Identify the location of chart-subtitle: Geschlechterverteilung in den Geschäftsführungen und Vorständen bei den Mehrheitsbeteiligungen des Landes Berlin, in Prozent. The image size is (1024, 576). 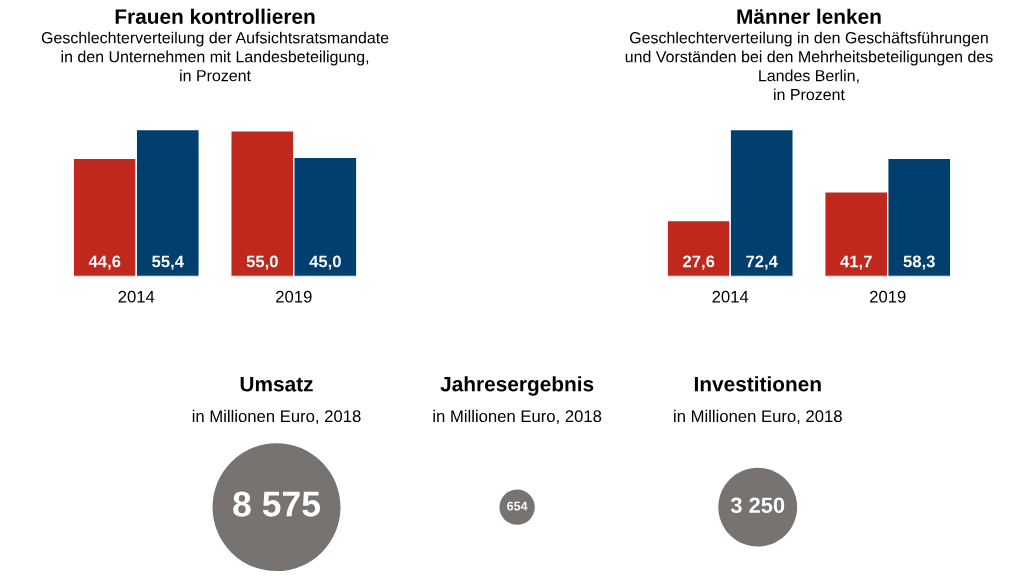
(809, 66).